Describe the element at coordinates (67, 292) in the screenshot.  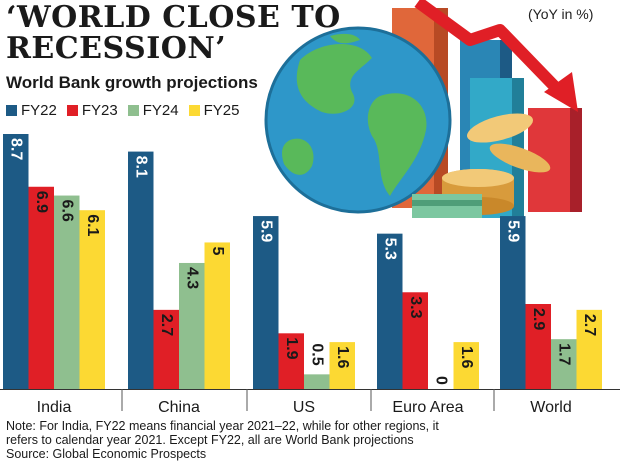
I see `bar-india-fy24` at that location.